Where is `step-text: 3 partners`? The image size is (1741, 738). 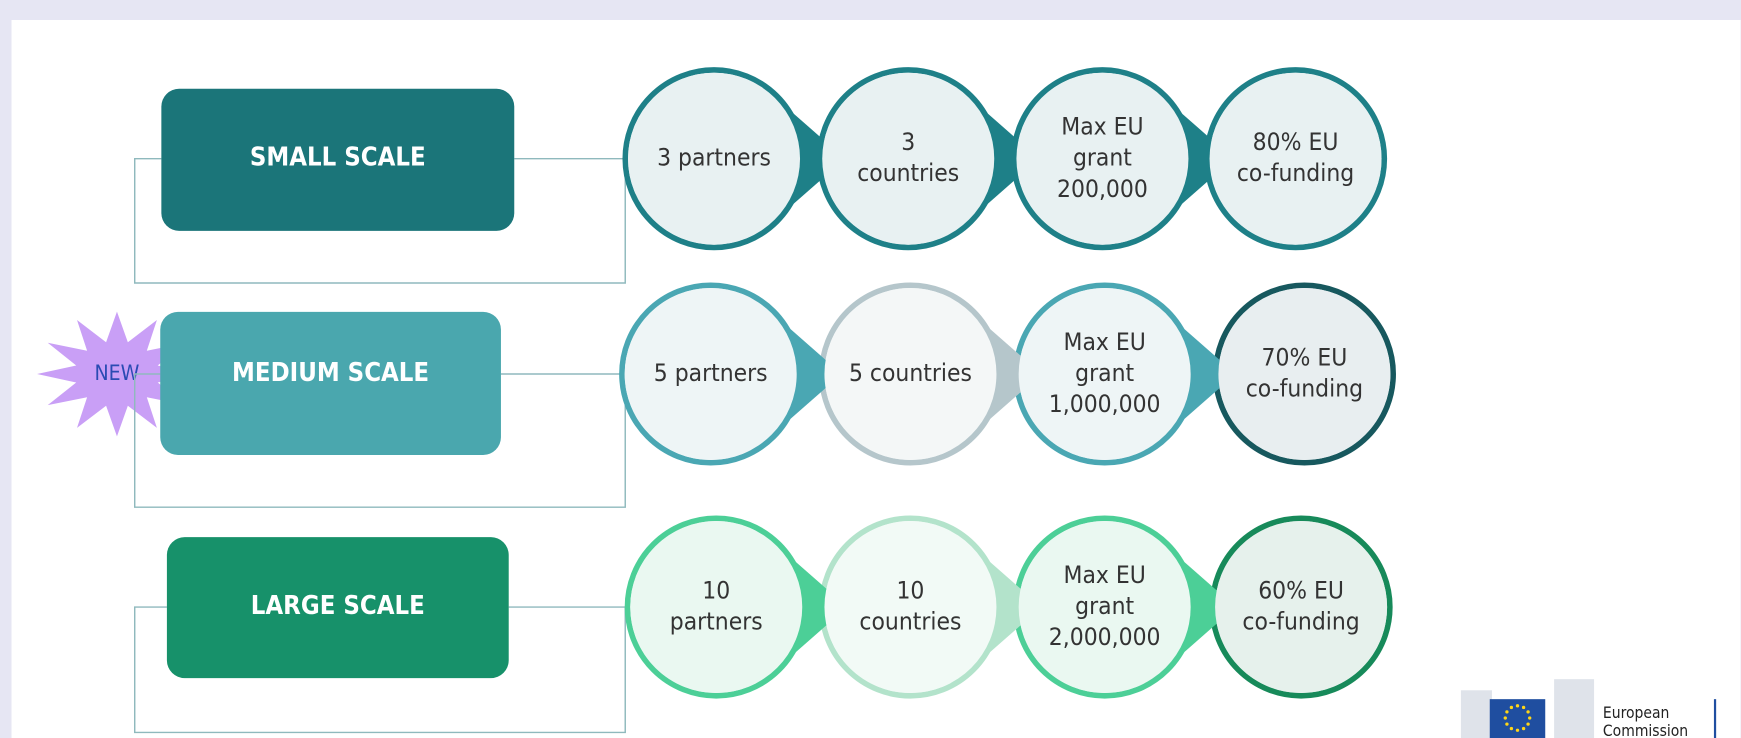 step-text: 3 partners is located at coordinates (714, 157).